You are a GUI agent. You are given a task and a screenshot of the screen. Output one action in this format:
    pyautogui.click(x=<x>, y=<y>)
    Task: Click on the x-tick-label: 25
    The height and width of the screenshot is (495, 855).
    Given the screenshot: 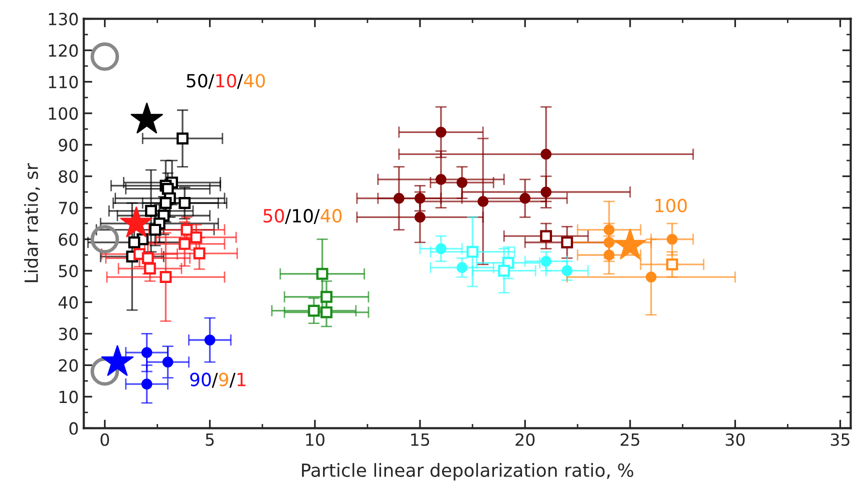 What is the action you would take?
    pyautogui.click(x=630, y=439)
    